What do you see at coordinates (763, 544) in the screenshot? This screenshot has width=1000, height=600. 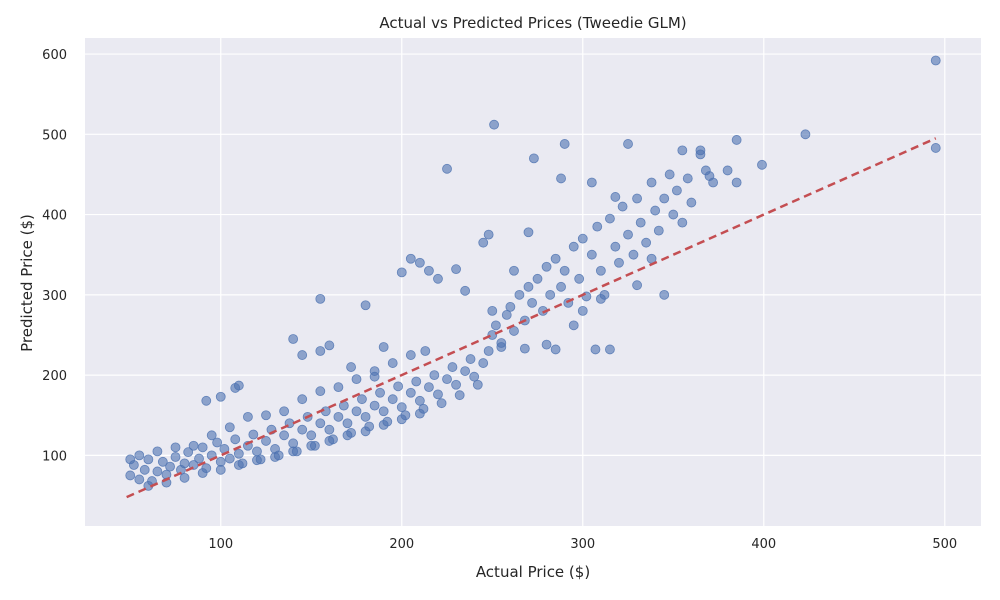 I see `x-tick-label: 400` at bounding box center [763, 544].